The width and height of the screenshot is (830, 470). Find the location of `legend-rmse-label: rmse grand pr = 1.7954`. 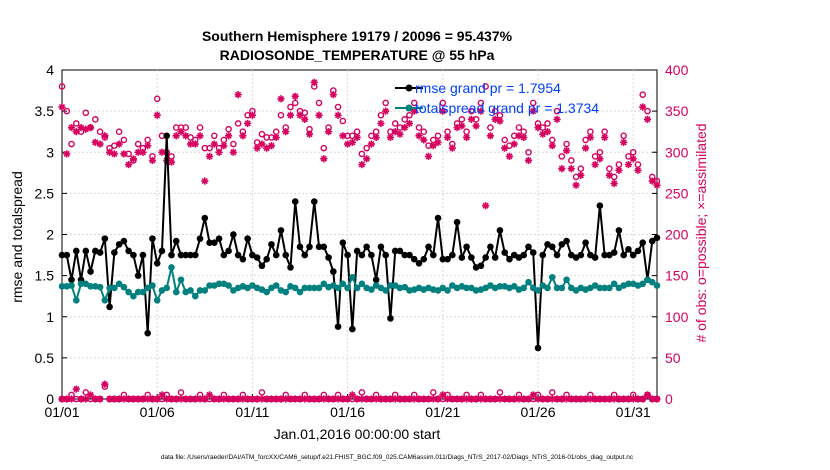

legend-rmse-label: rmse grand pr = 1.7954 is located at coordinates (488, 88).